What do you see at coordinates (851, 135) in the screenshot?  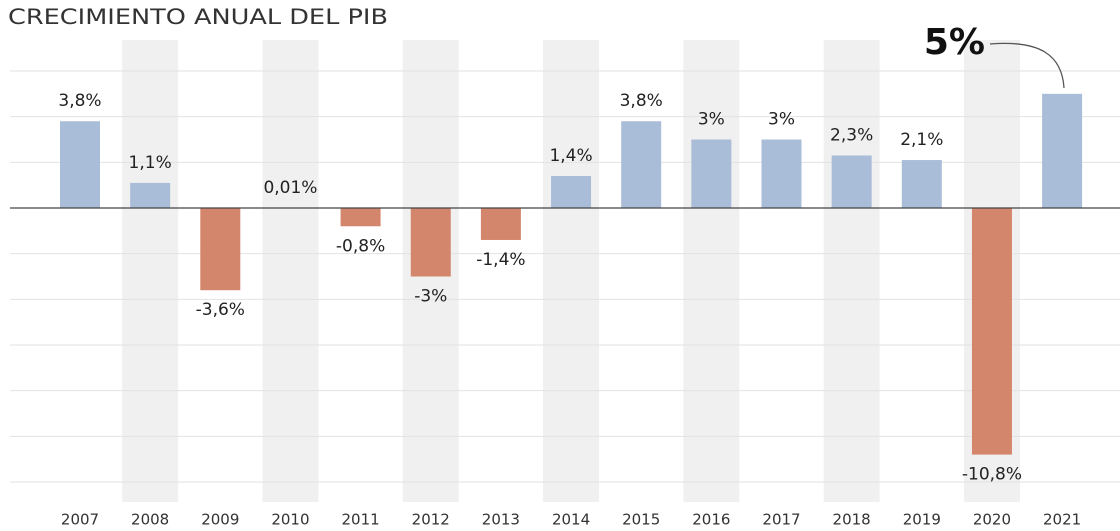 I see `value-label: 2,3%` at bounding box center [851, 135].